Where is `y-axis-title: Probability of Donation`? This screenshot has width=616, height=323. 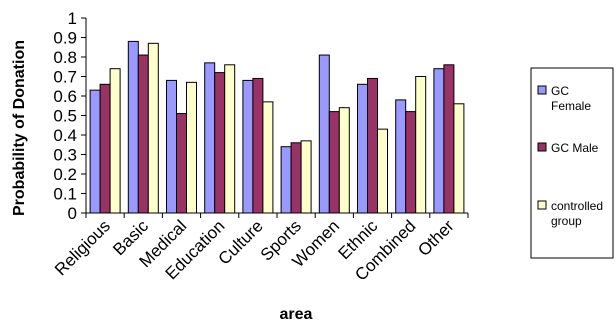 y-axis-title: Probability of Donation is located at coordinates (19, 128).